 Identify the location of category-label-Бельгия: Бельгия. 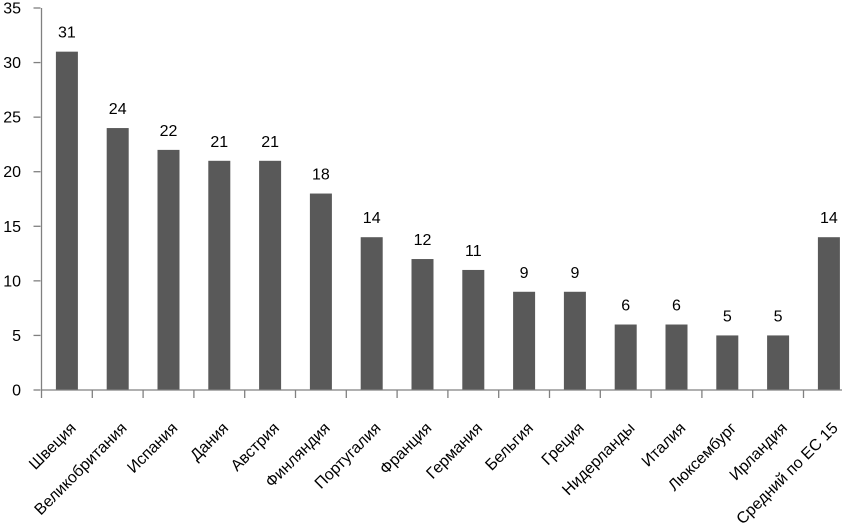
(509, 447).